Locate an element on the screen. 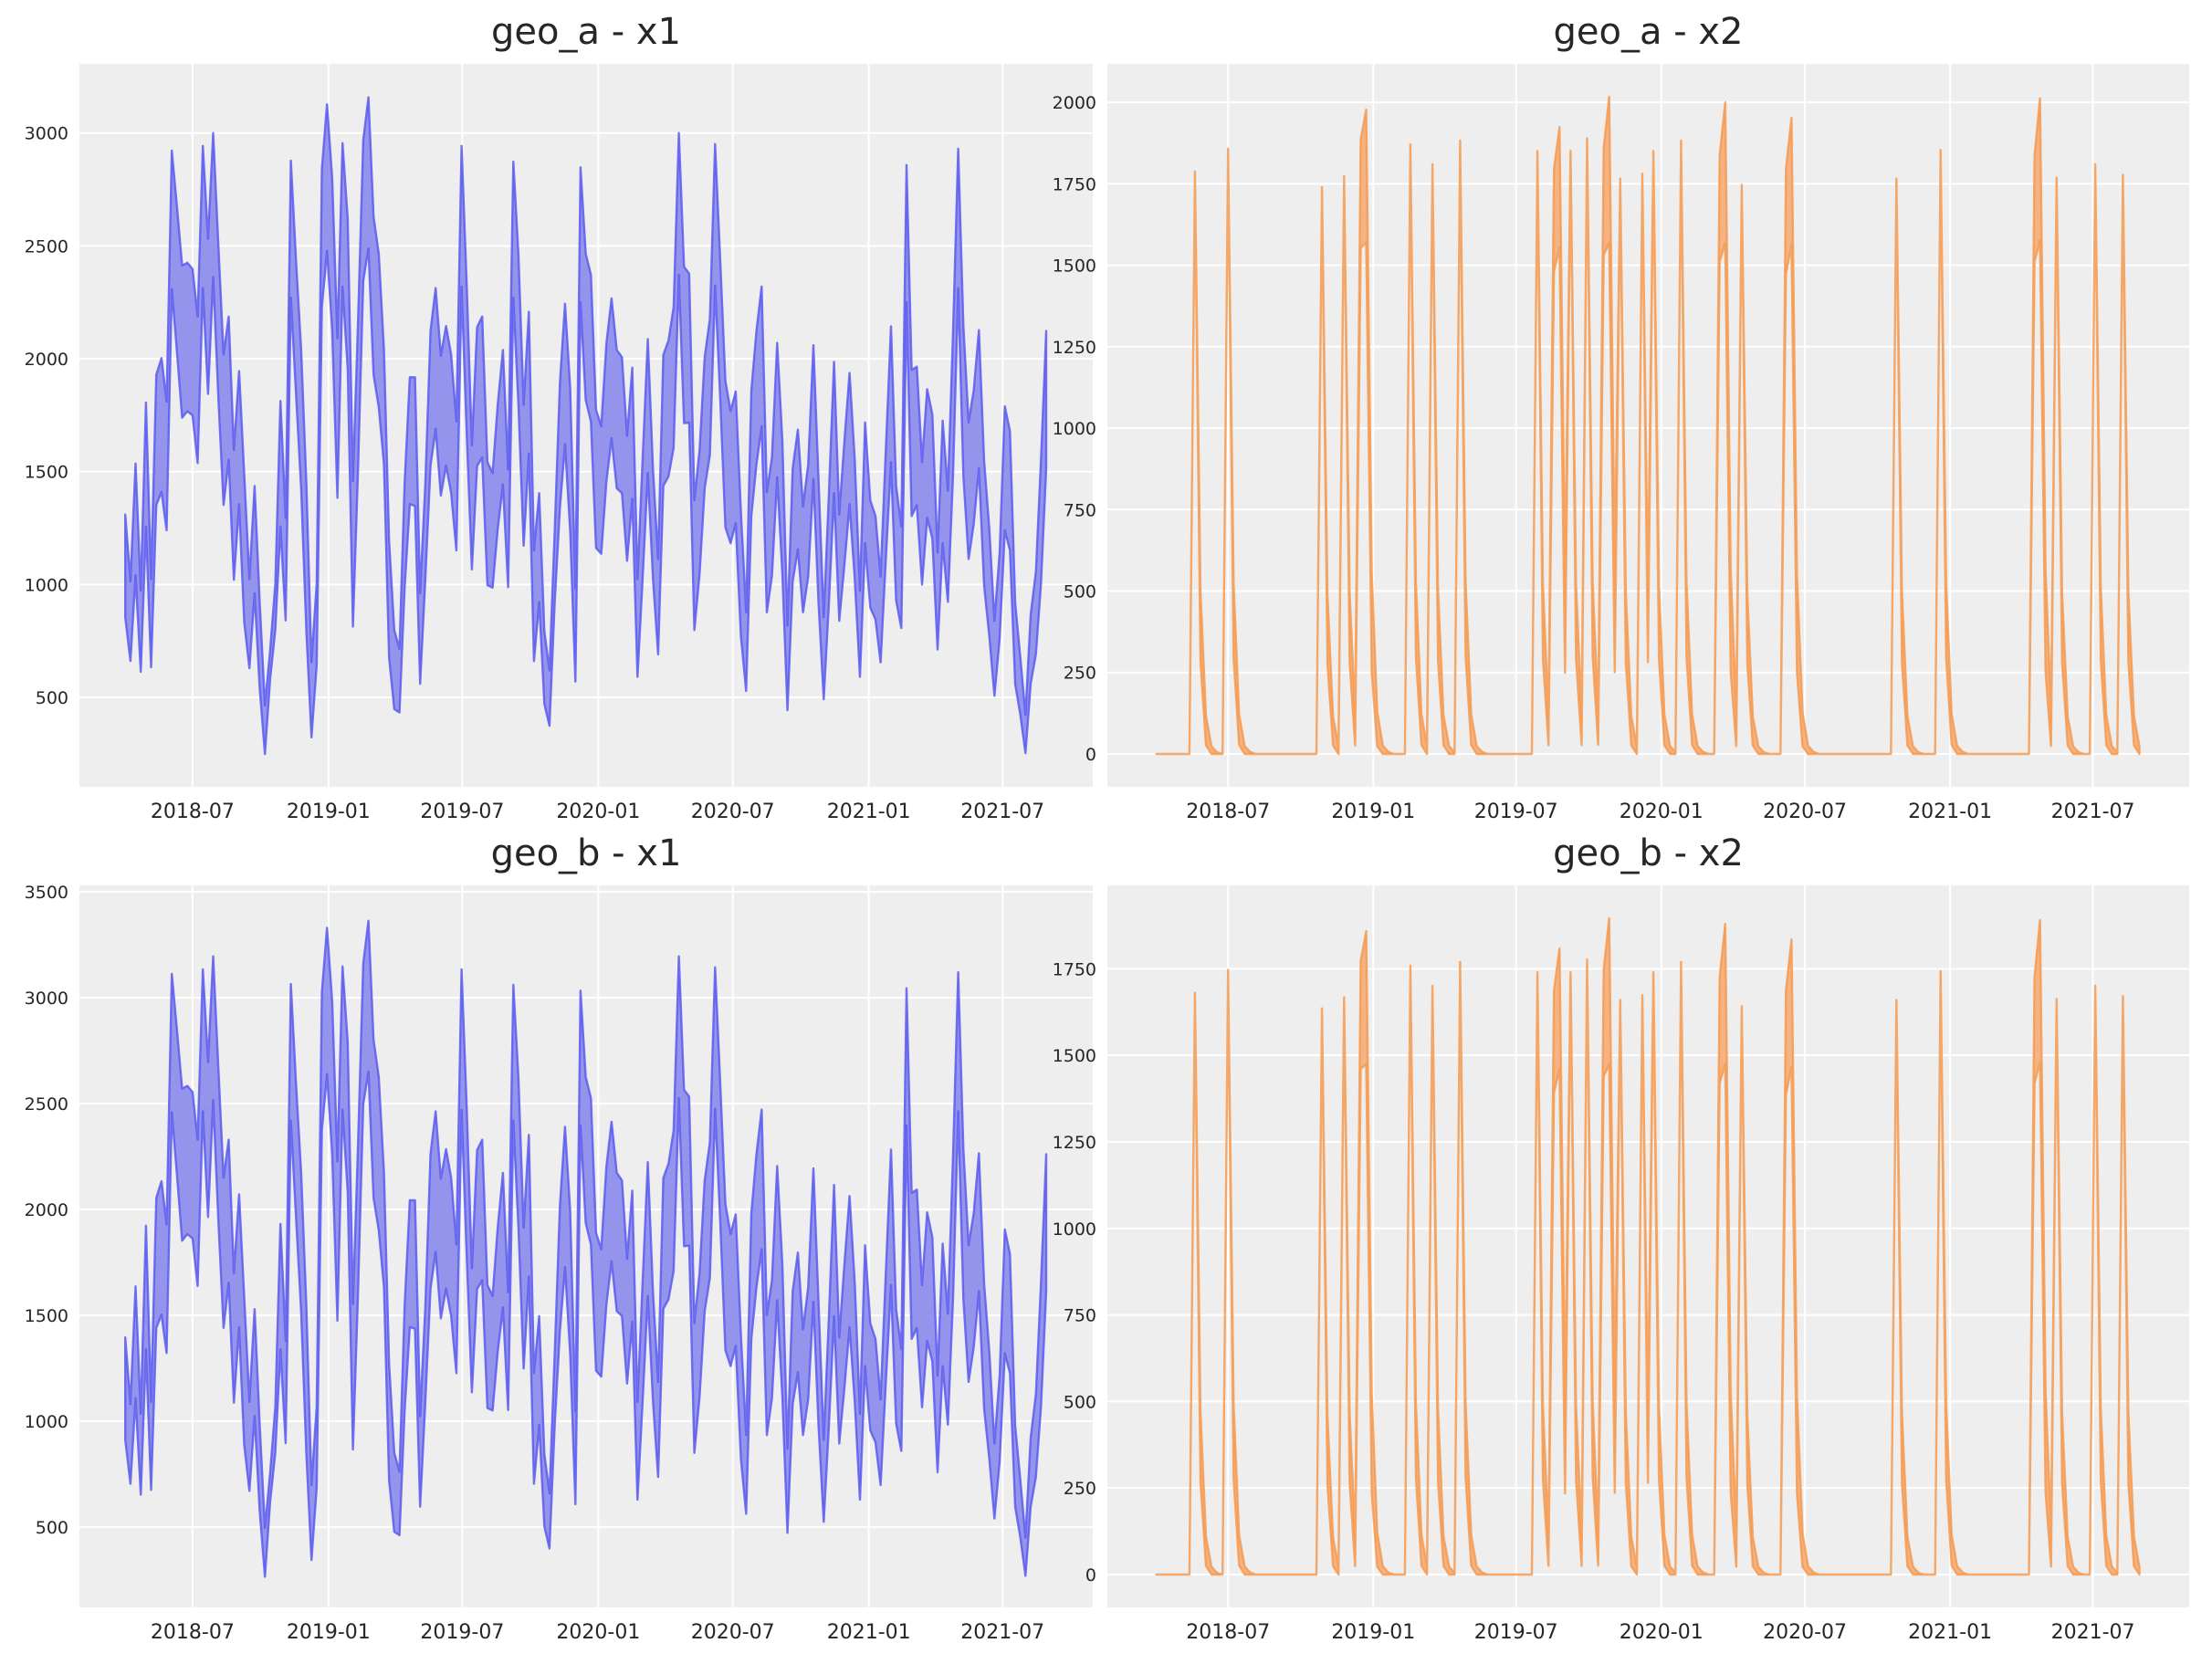  subplot-title: geo_b - x1 is located at coordinates (586, 853).